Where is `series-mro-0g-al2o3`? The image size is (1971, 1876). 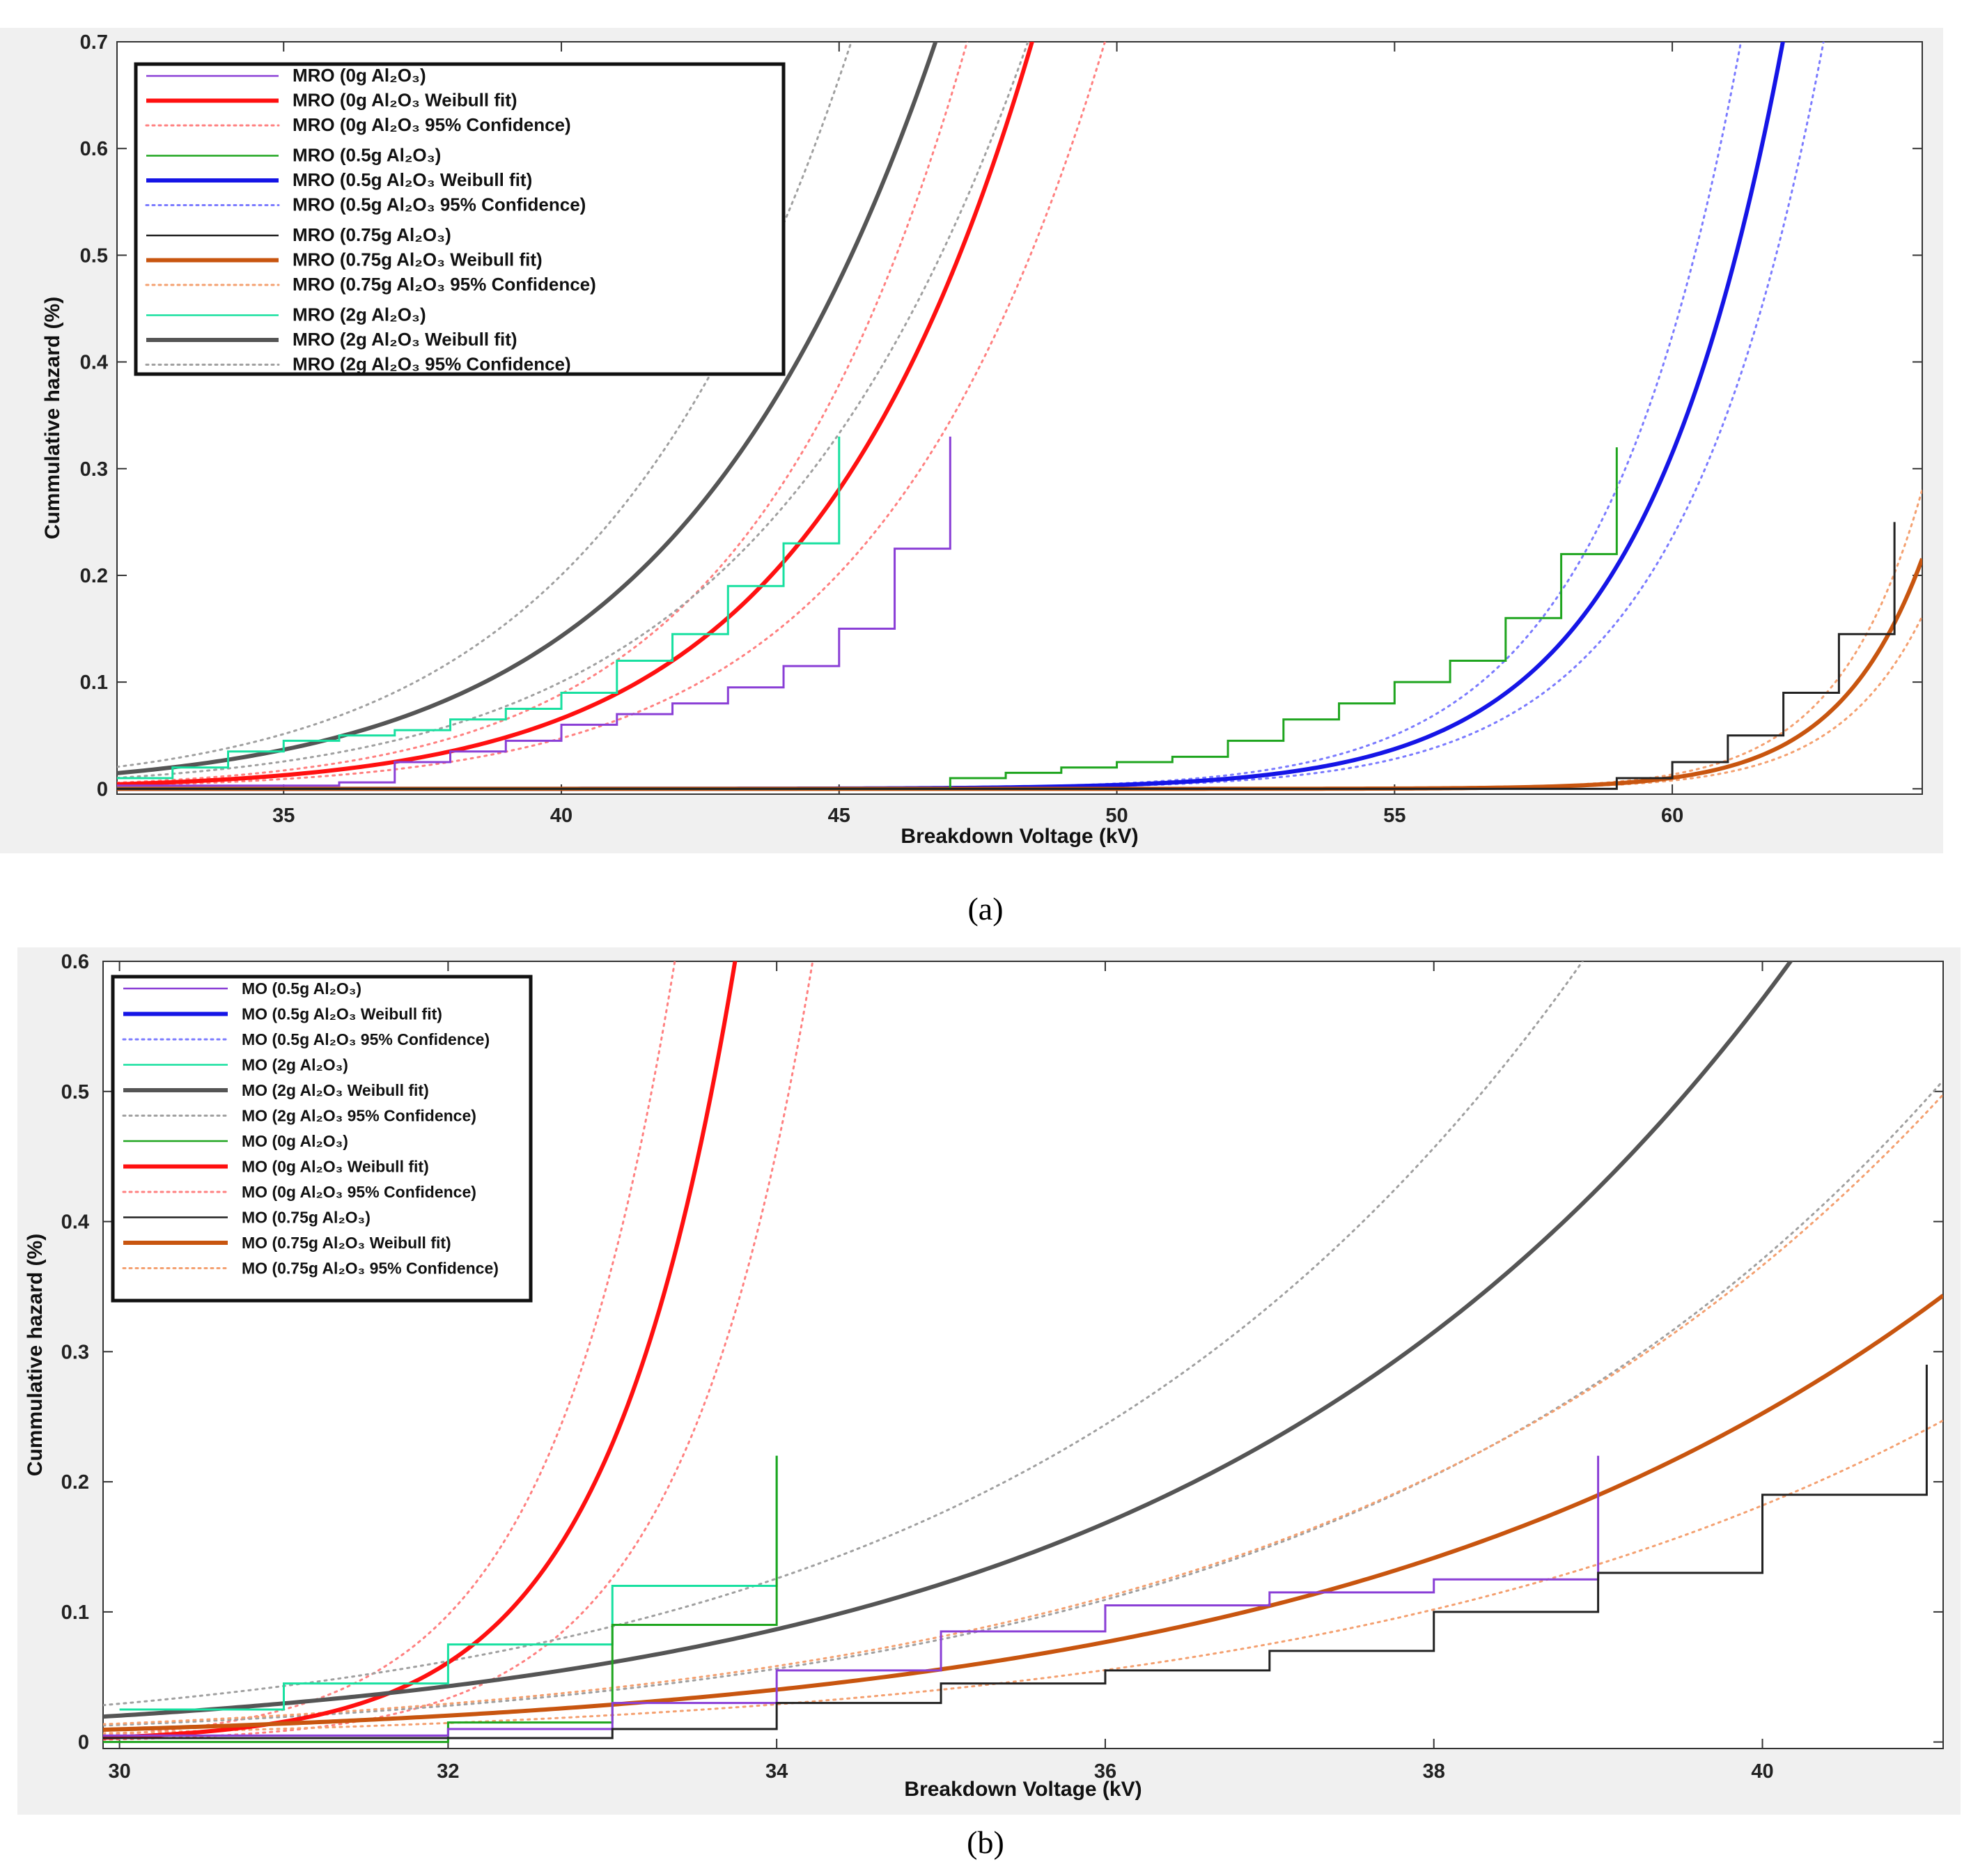
series-mro-0g-al2o3 is located at coordinates (534, 611).